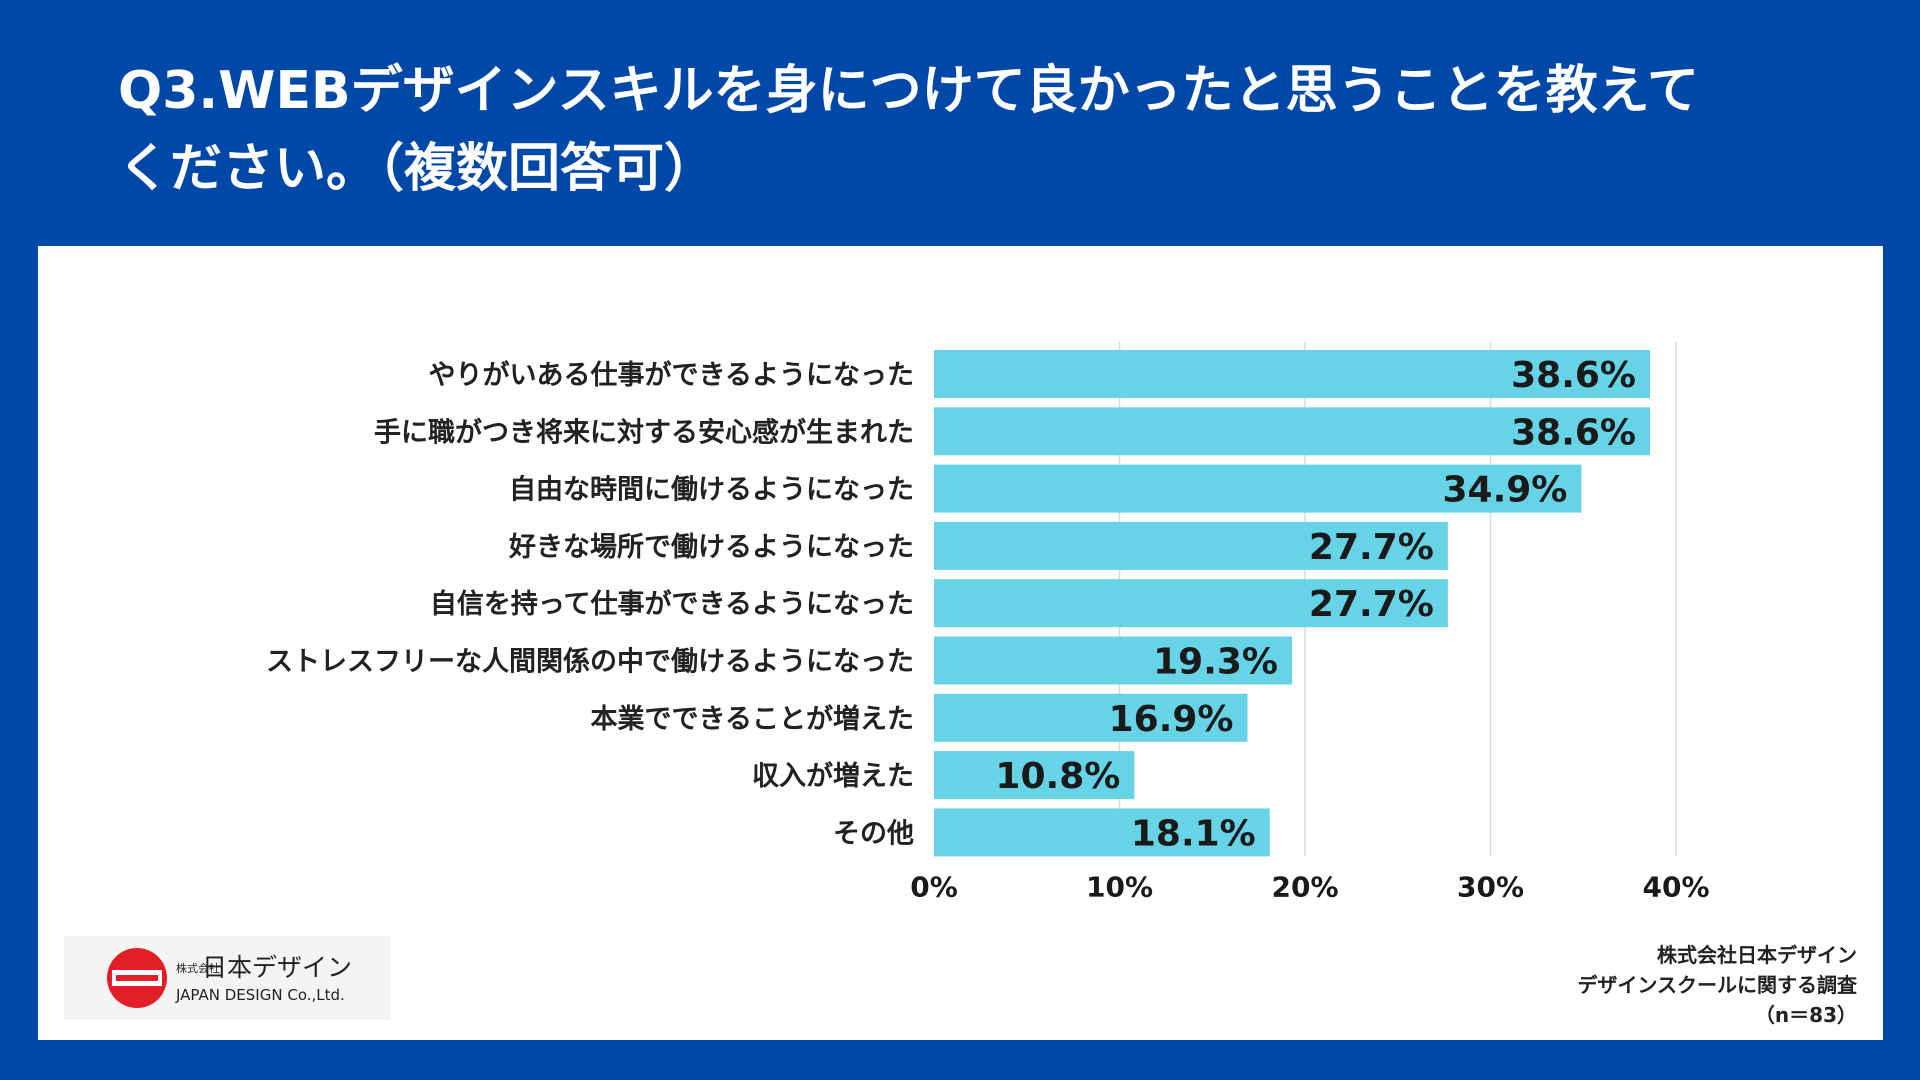  What do you see at coordinates (752, 719) in the screenshot?
I see `category-label: 本業でできることが増えた` at bounding box center [752, 719].